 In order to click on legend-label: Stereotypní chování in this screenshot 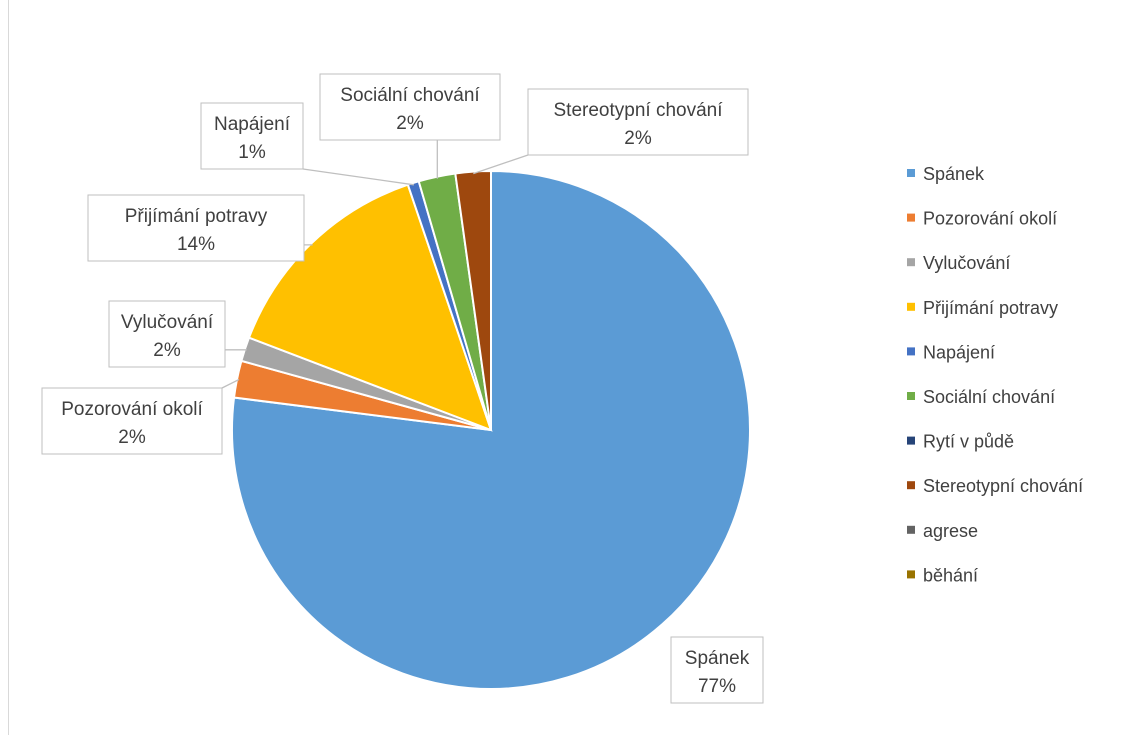, I will do `click(1003, 486)`.